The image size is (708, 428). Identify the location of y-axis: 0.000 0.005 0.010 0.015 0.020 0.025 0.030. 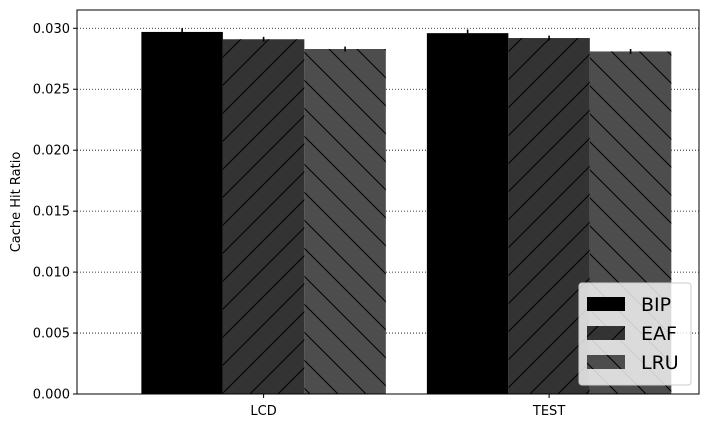
(55, 212).